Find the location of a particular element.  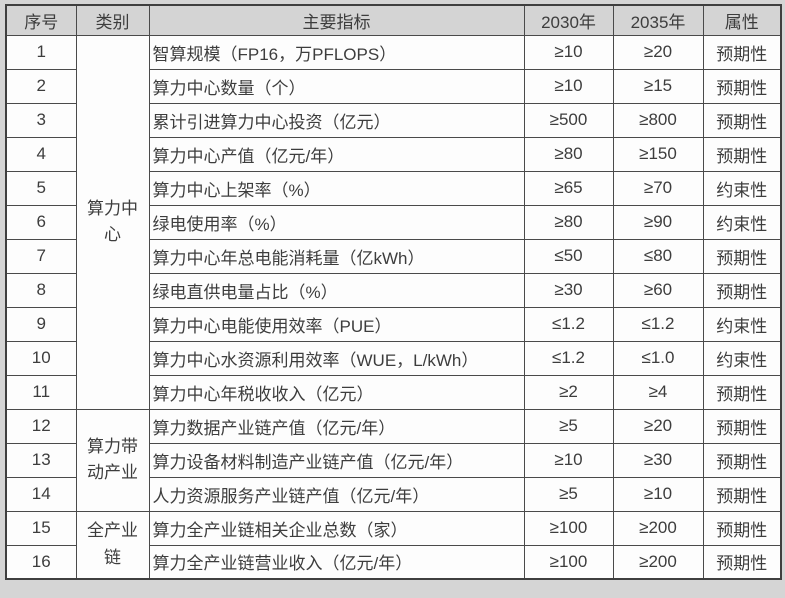

indicator-cell: 算力中心水资源利用效率（WUE，L/kWh） is located at coordinates (336, 358).